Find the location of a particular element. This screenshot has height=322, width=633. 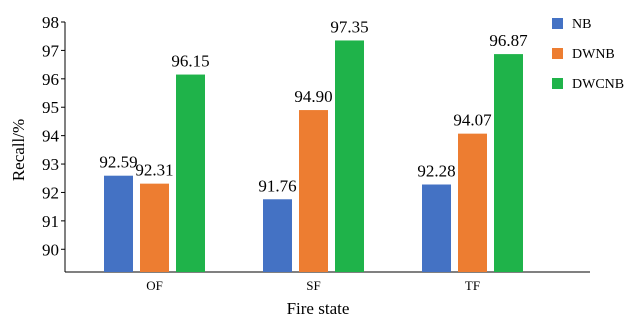

y-tick-label-8: 98 is located at coordinates (50, 22).